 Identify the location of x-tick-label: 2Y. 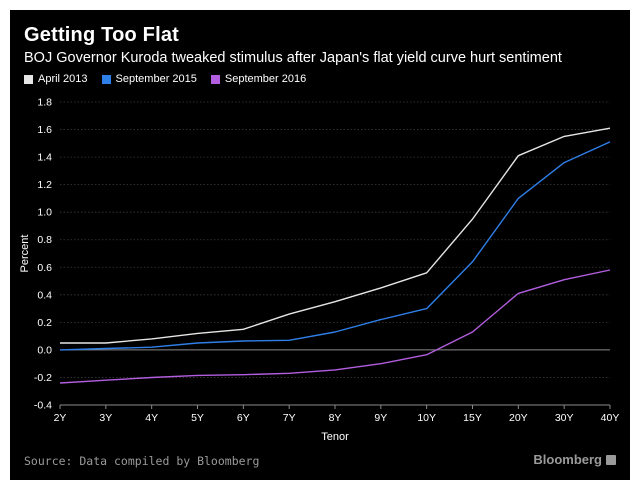
(60, 418).